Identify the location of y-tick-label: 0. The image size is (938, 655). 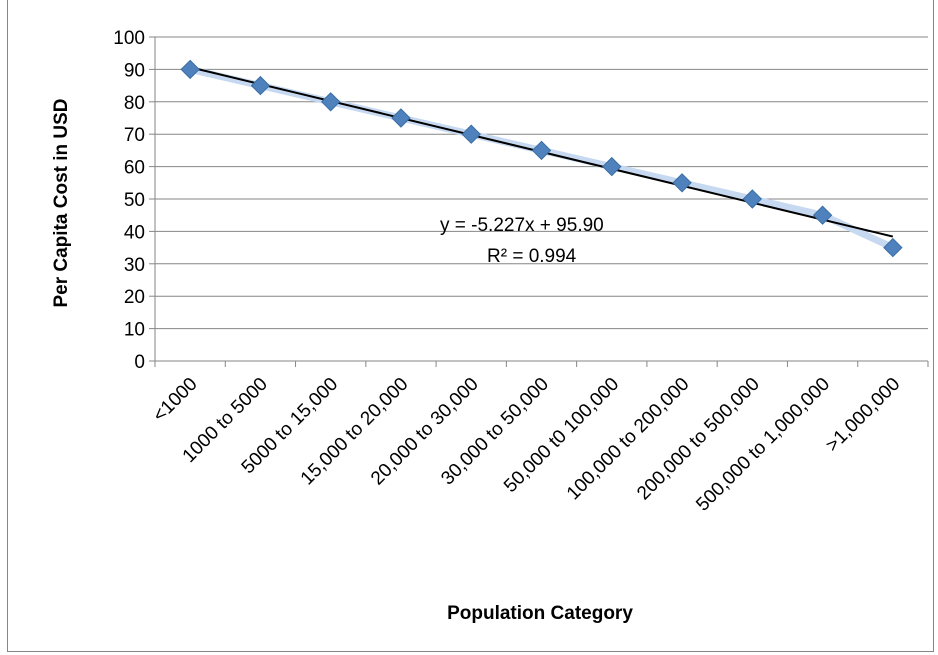
(139, 362).